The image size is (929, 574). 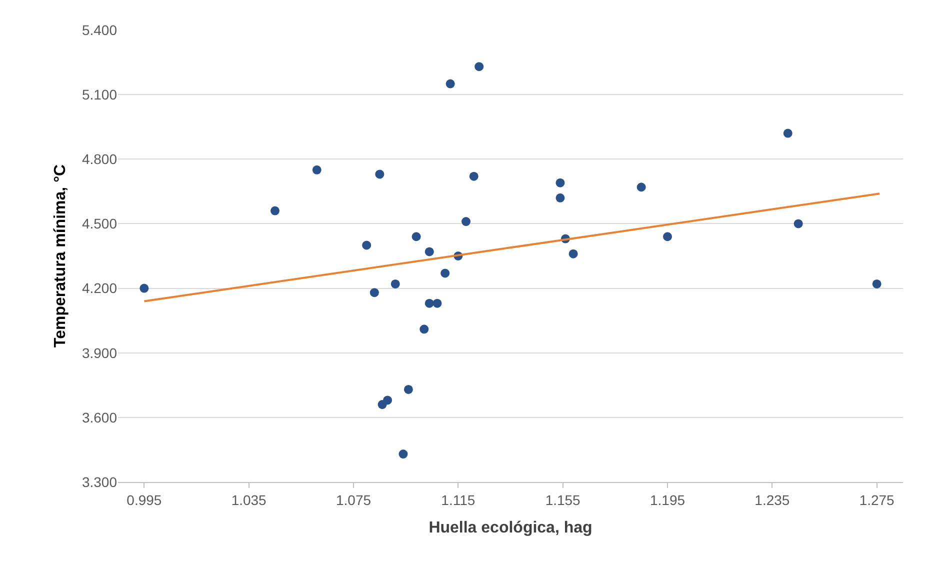 I want to click on y-tick-label: 4.200, so click(x=100, y=288).